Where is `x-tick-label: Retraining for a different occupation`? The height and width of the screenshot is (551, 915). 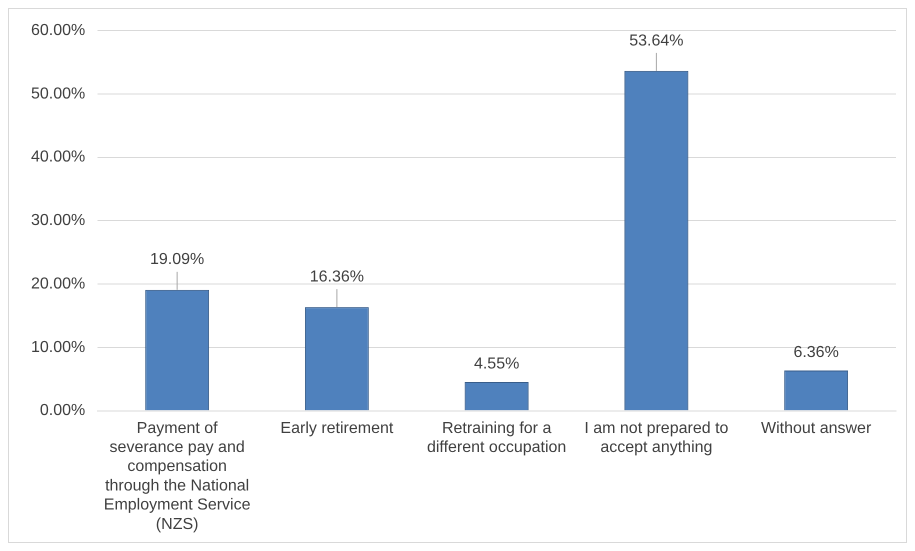 x-tick-label: Retraining for a different occupation is located at coordinates (496, 438).